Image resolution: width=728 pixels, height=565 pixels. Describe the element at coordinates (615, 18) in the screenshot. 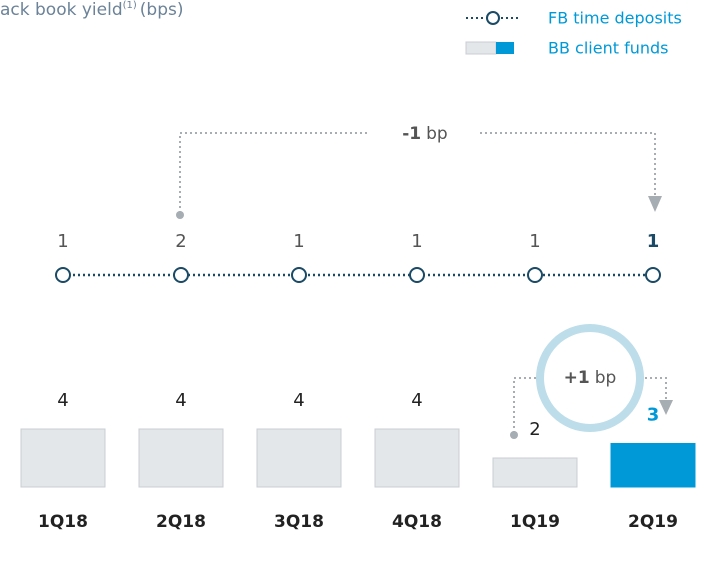

I see `legend-label: FB time deposits` at that location.